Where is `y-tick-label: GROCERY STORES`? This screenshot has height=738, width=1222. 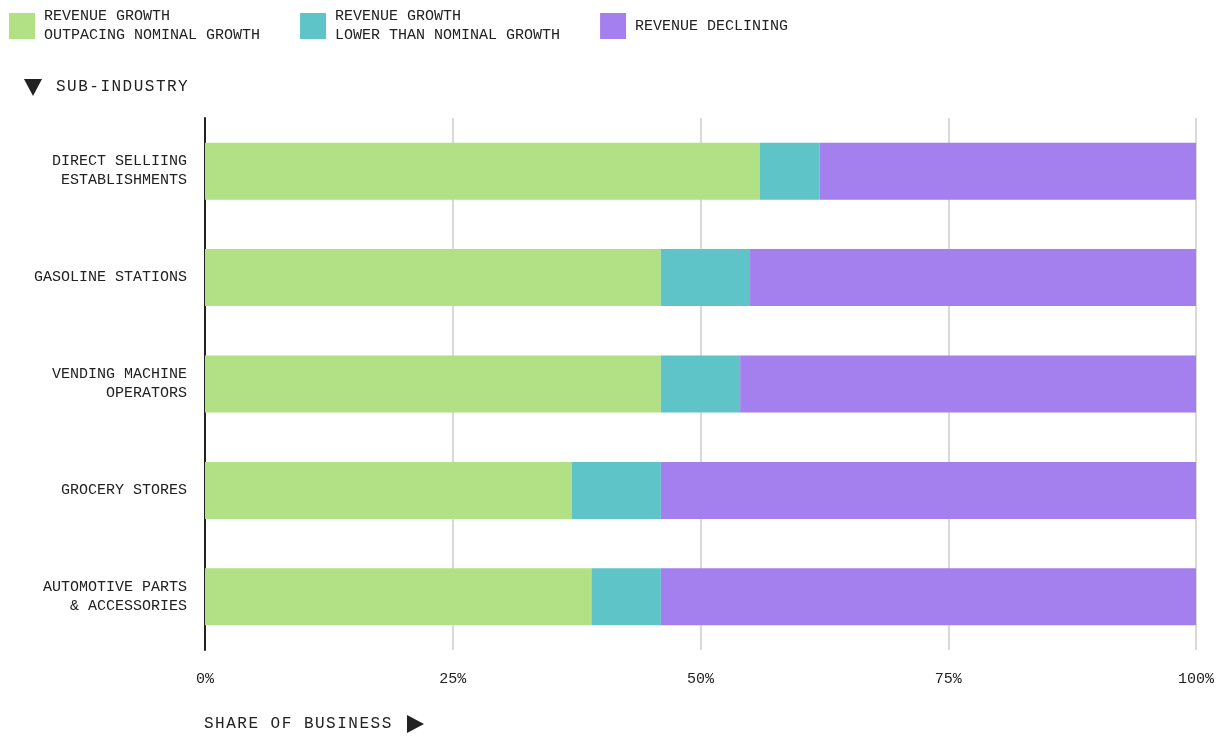 y-tick-label: GROCERY STORES is located at coordinates (123, 490).